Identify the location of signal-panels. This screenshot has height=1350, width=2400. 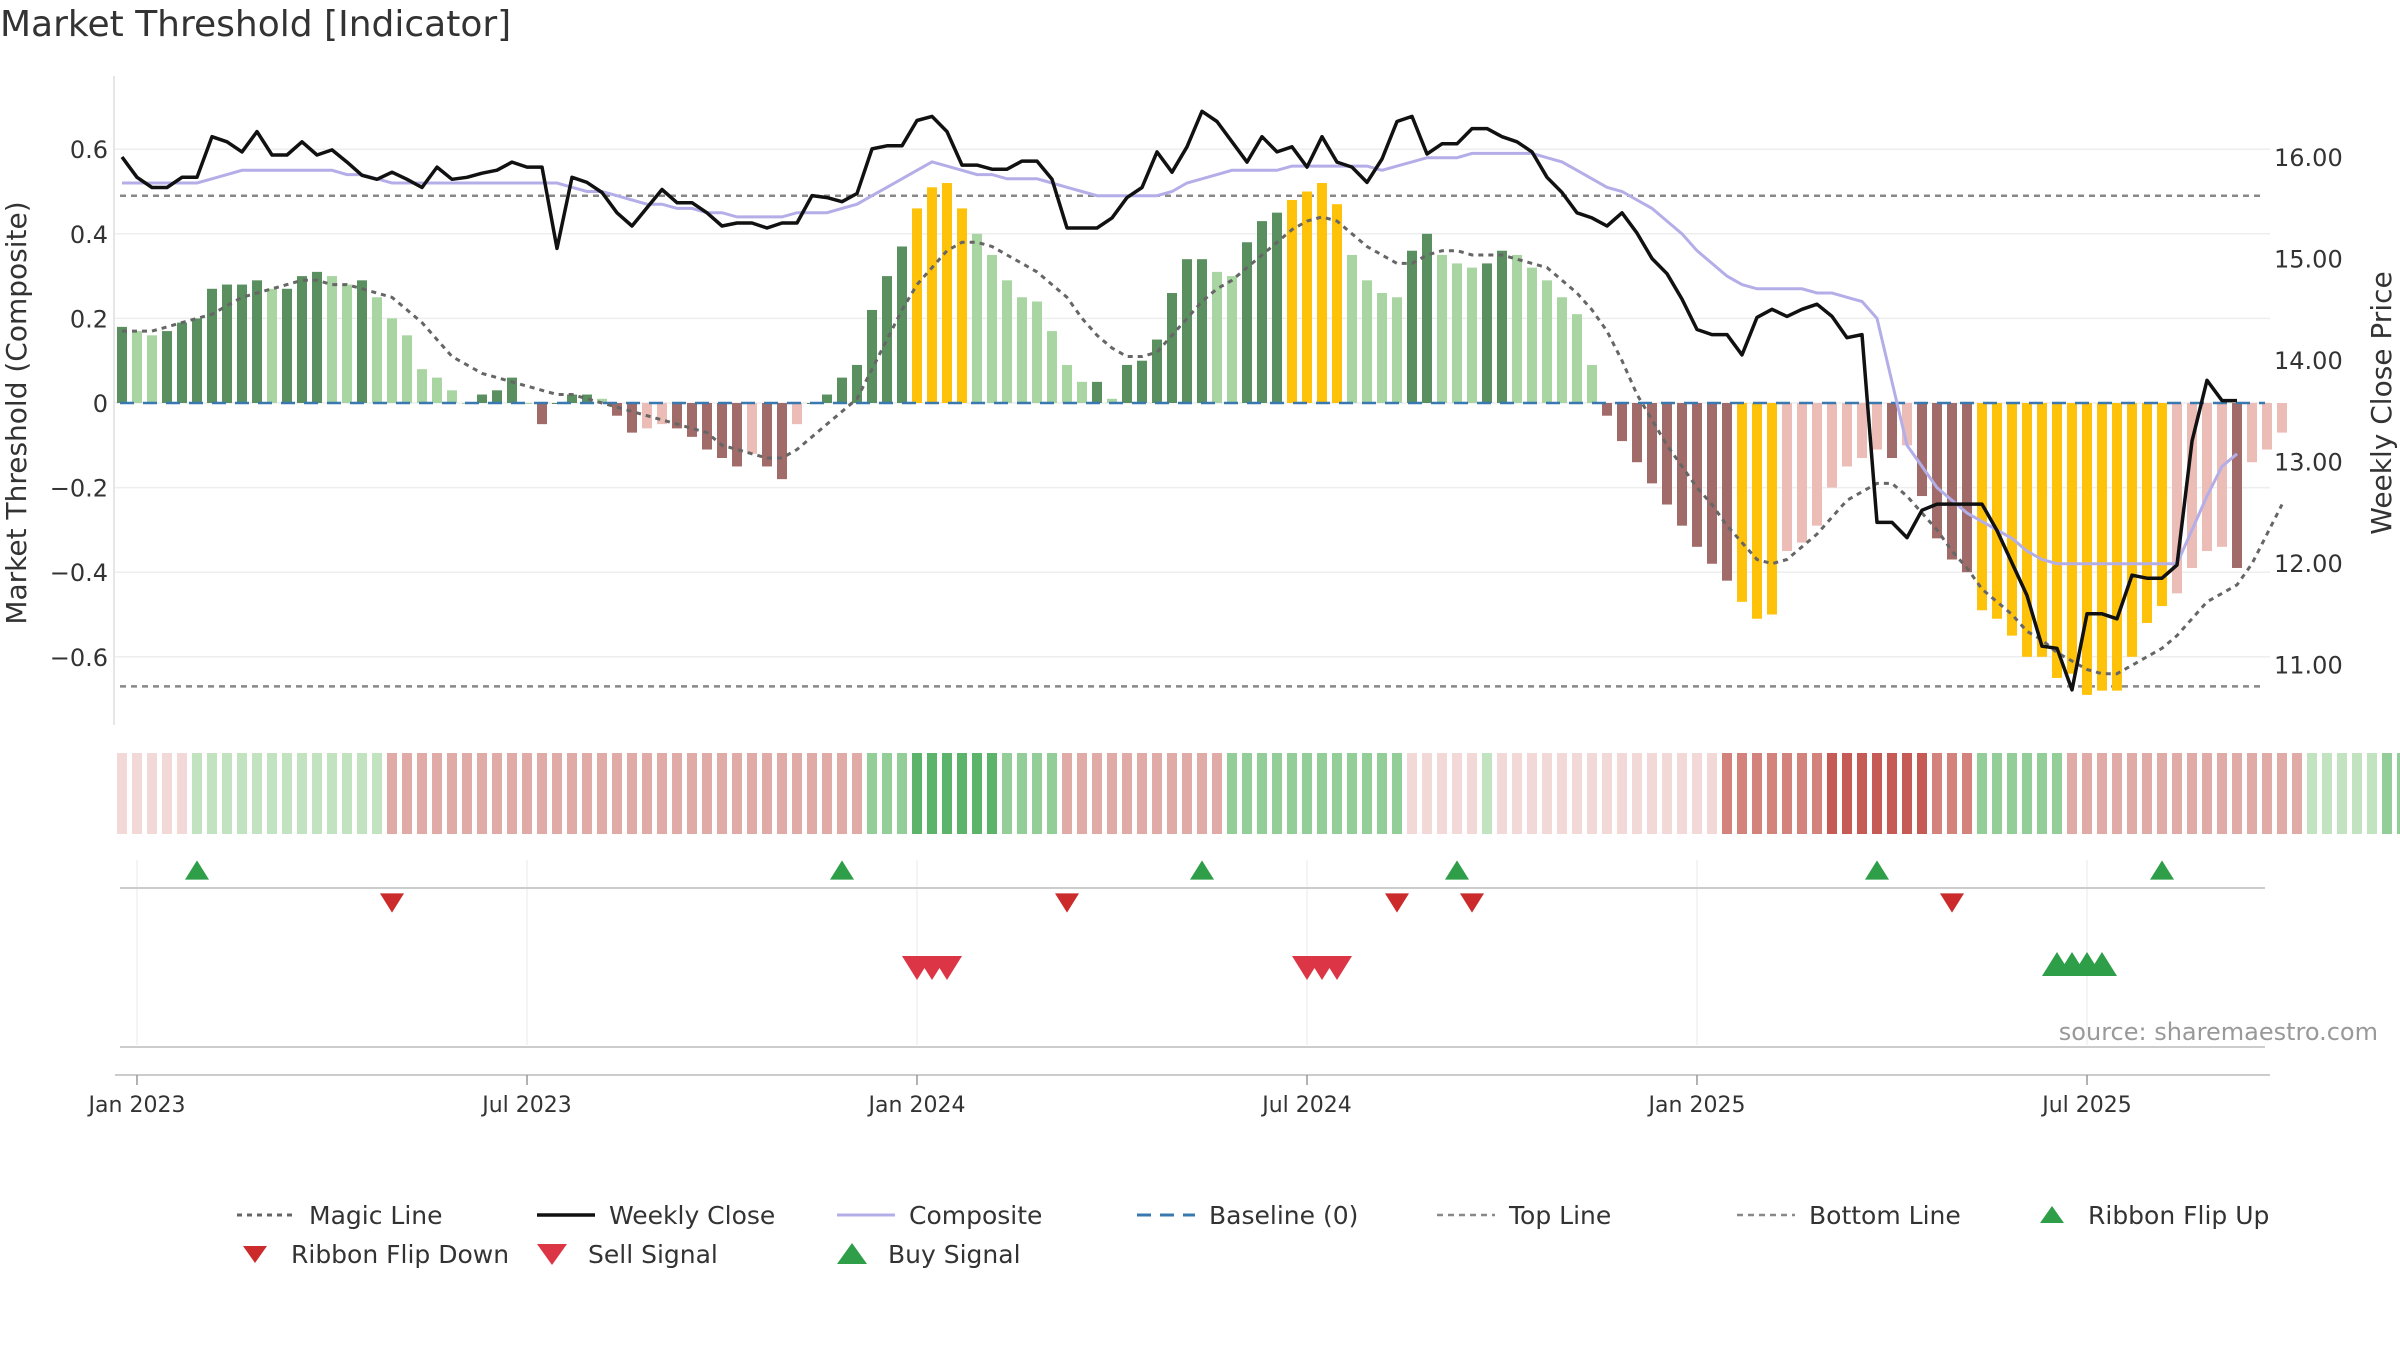
(1192, 954).